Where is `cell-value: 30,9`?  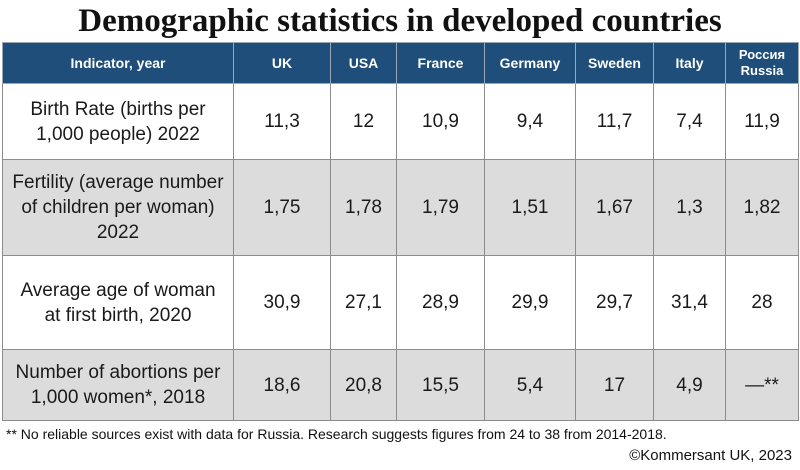 cell-value: 30,9 is located at coordinates (282, 302).